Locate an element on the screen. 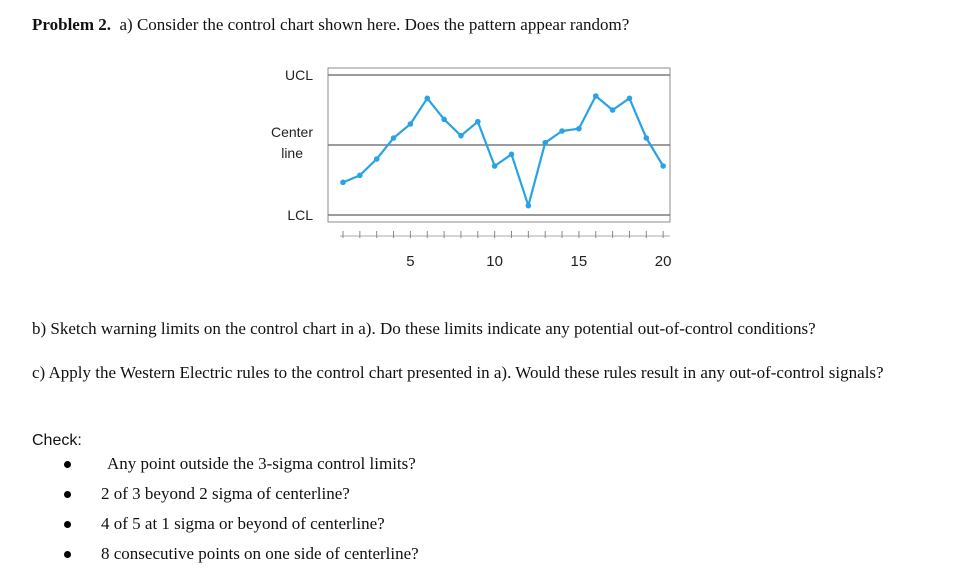 The image size is (968, 580). ucl-label: UCL is located at coordinates (299, 75).